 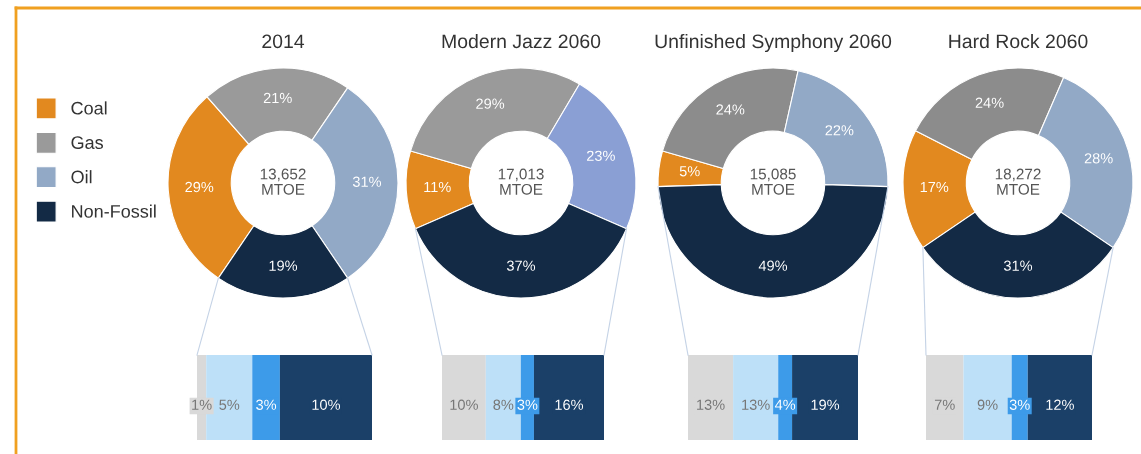 What do you see at coordinates (1098, 158) in the screenshot?
I see `data-label: 28%` at bounding box center [1098, 158].